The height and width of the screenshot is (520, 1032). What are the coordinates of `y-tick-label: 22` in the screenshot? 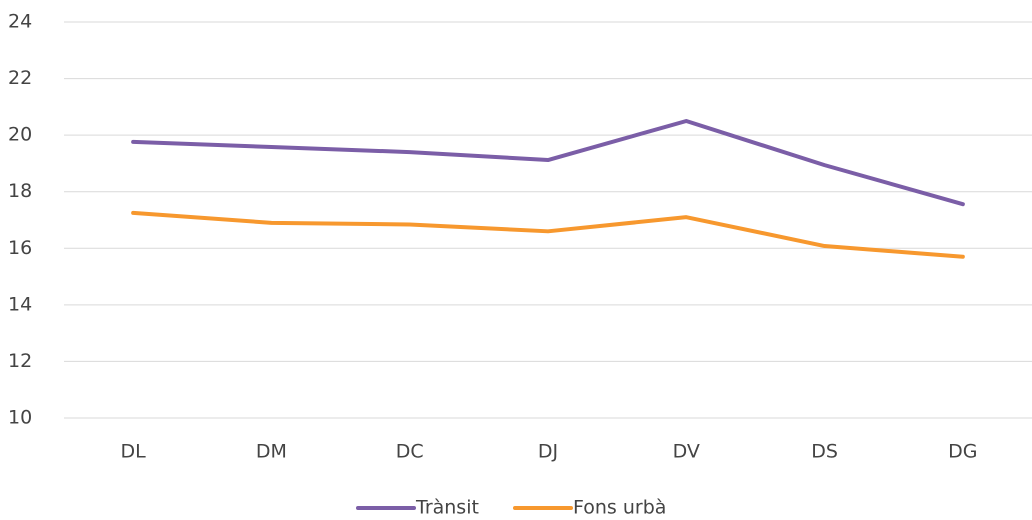 It's located at (20, 78).